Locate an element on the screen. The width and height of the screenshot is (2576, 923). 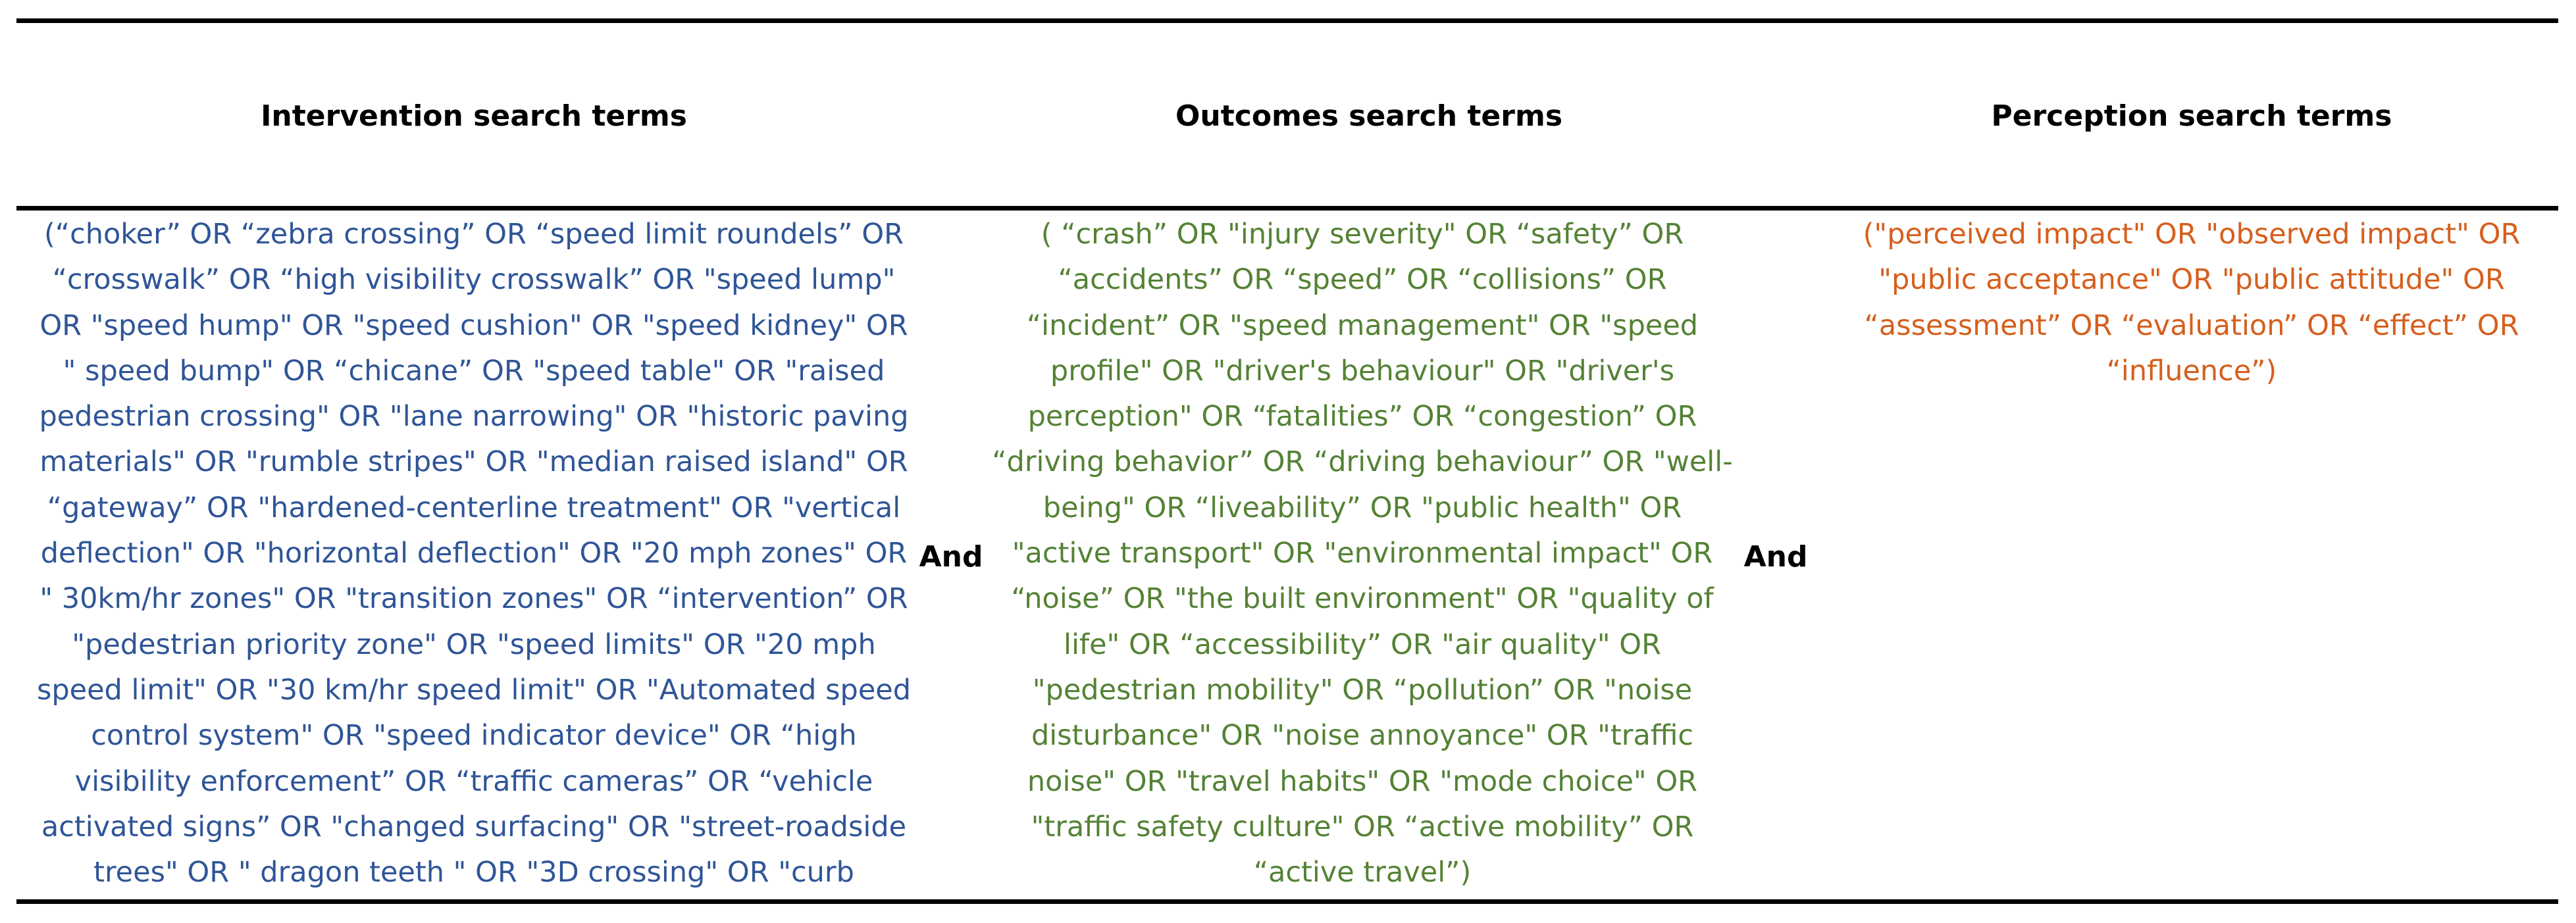
table-top-border is located at coordinates (1287, 20).